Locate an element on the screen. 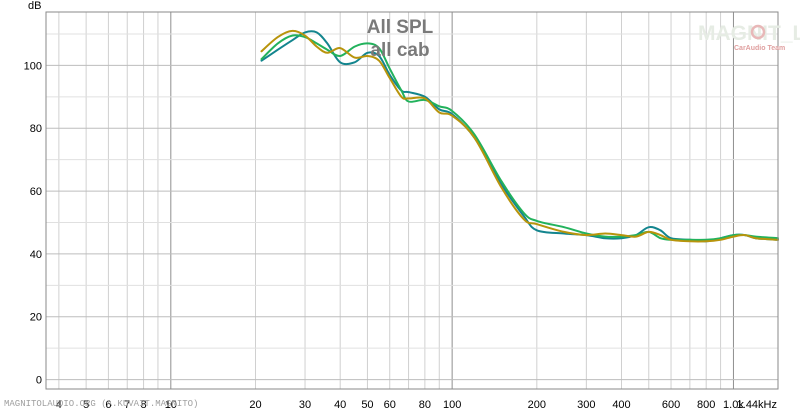 The image size is (800, 412). x-tick-label: 1.44kHz is located at coordinates (757, 405).